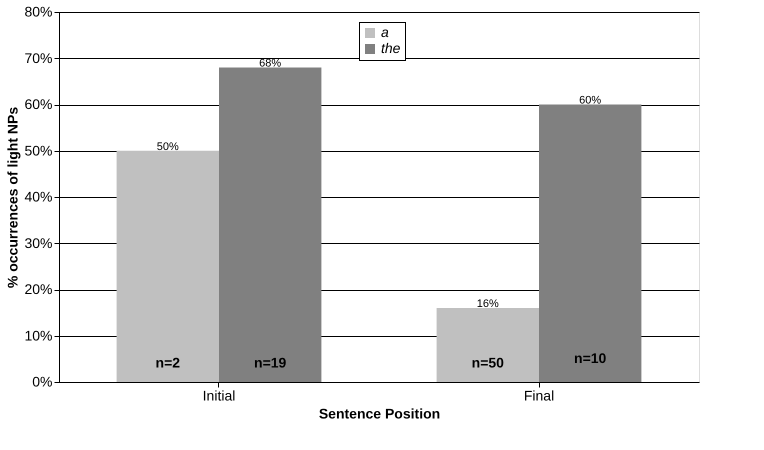 The height and width of the screenshot is (450, 764). What do you see at coordinates (38, 104) in the screenshot?
I see `y-tick-label: 60%` at bounding box center [38, 104].